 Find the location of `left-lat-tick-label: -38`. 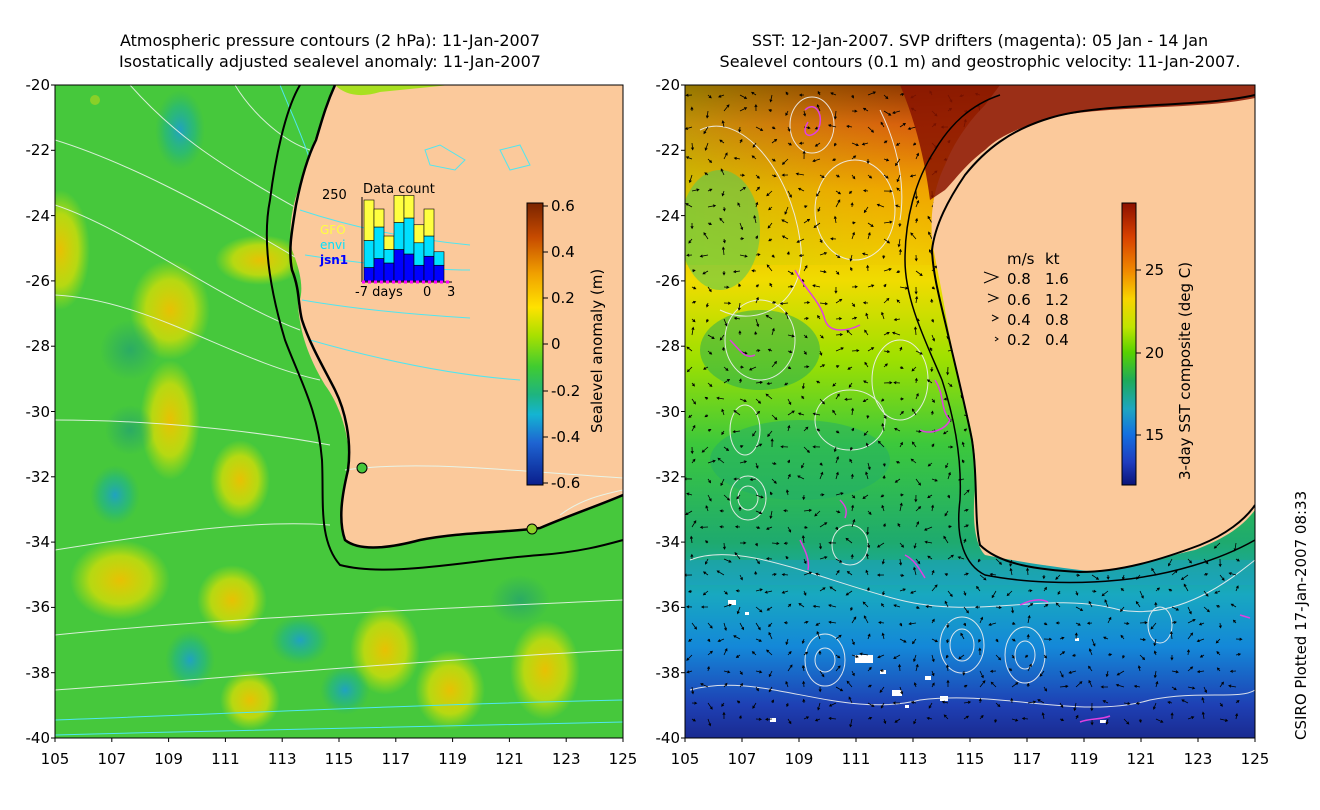

left-lat-tick-label: -38 is located at coordinates (38, 672).